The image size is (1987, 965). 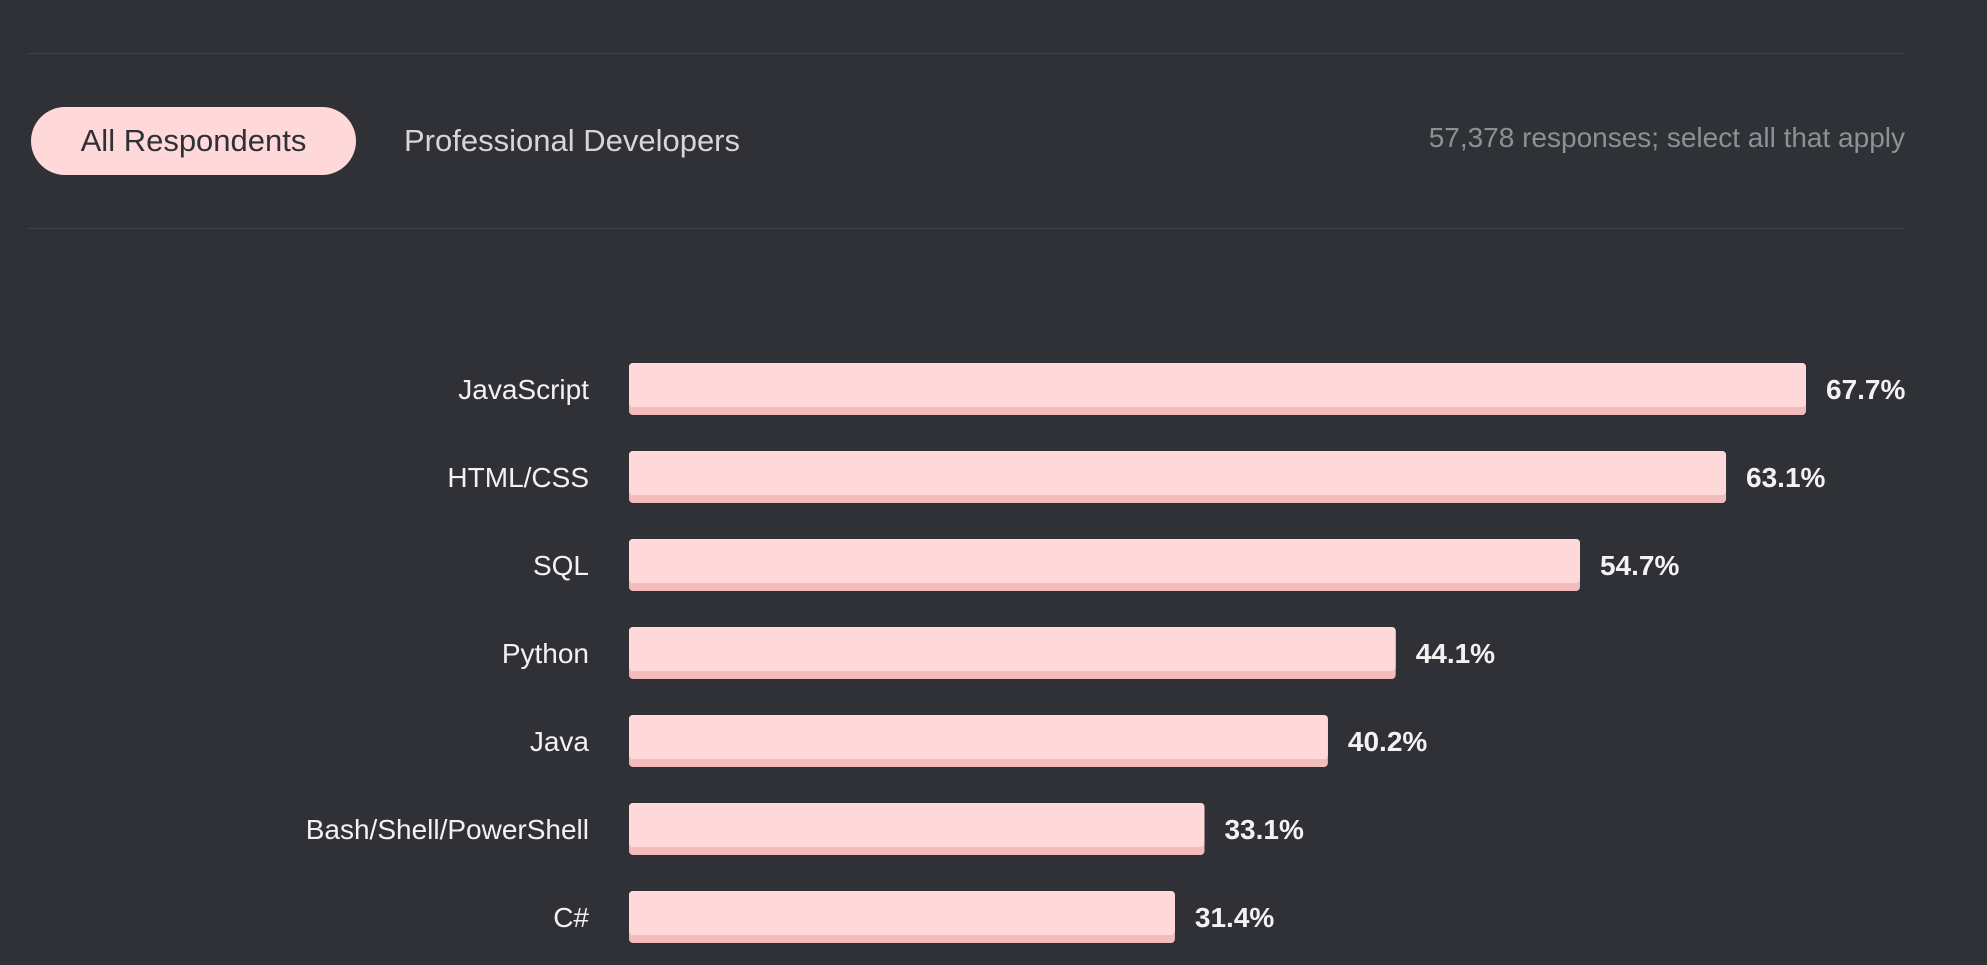 What do you see at coordinates (1234, 917) in the screenshot?
I see `value-label-c: 31.4%` at bounding box center [1234, 917].